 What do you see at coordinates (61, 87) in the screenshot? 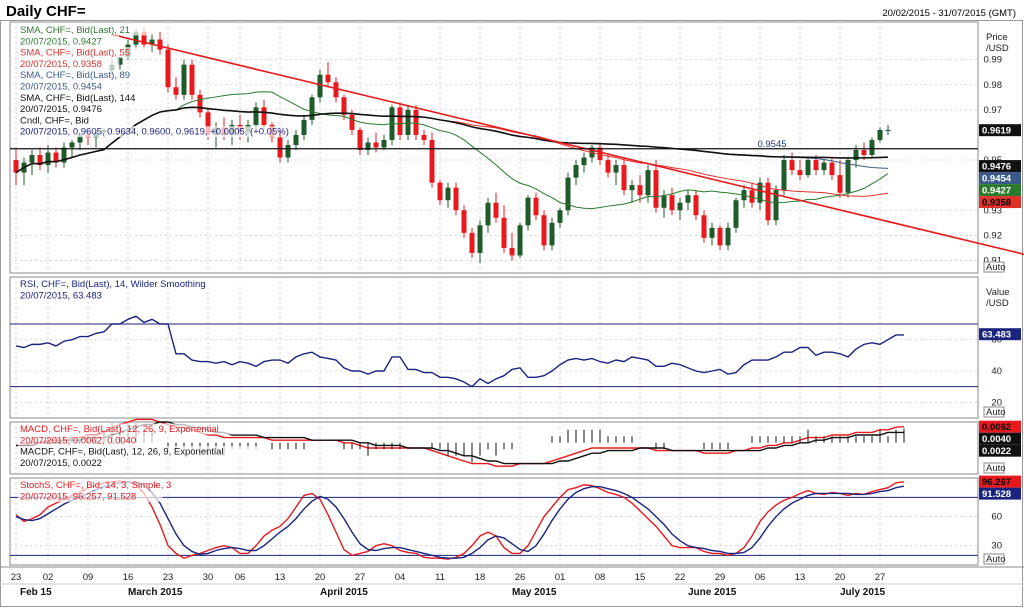
I see `legend-entry: 20/07/2015, 0.9454` at bounding box center [61, 87].